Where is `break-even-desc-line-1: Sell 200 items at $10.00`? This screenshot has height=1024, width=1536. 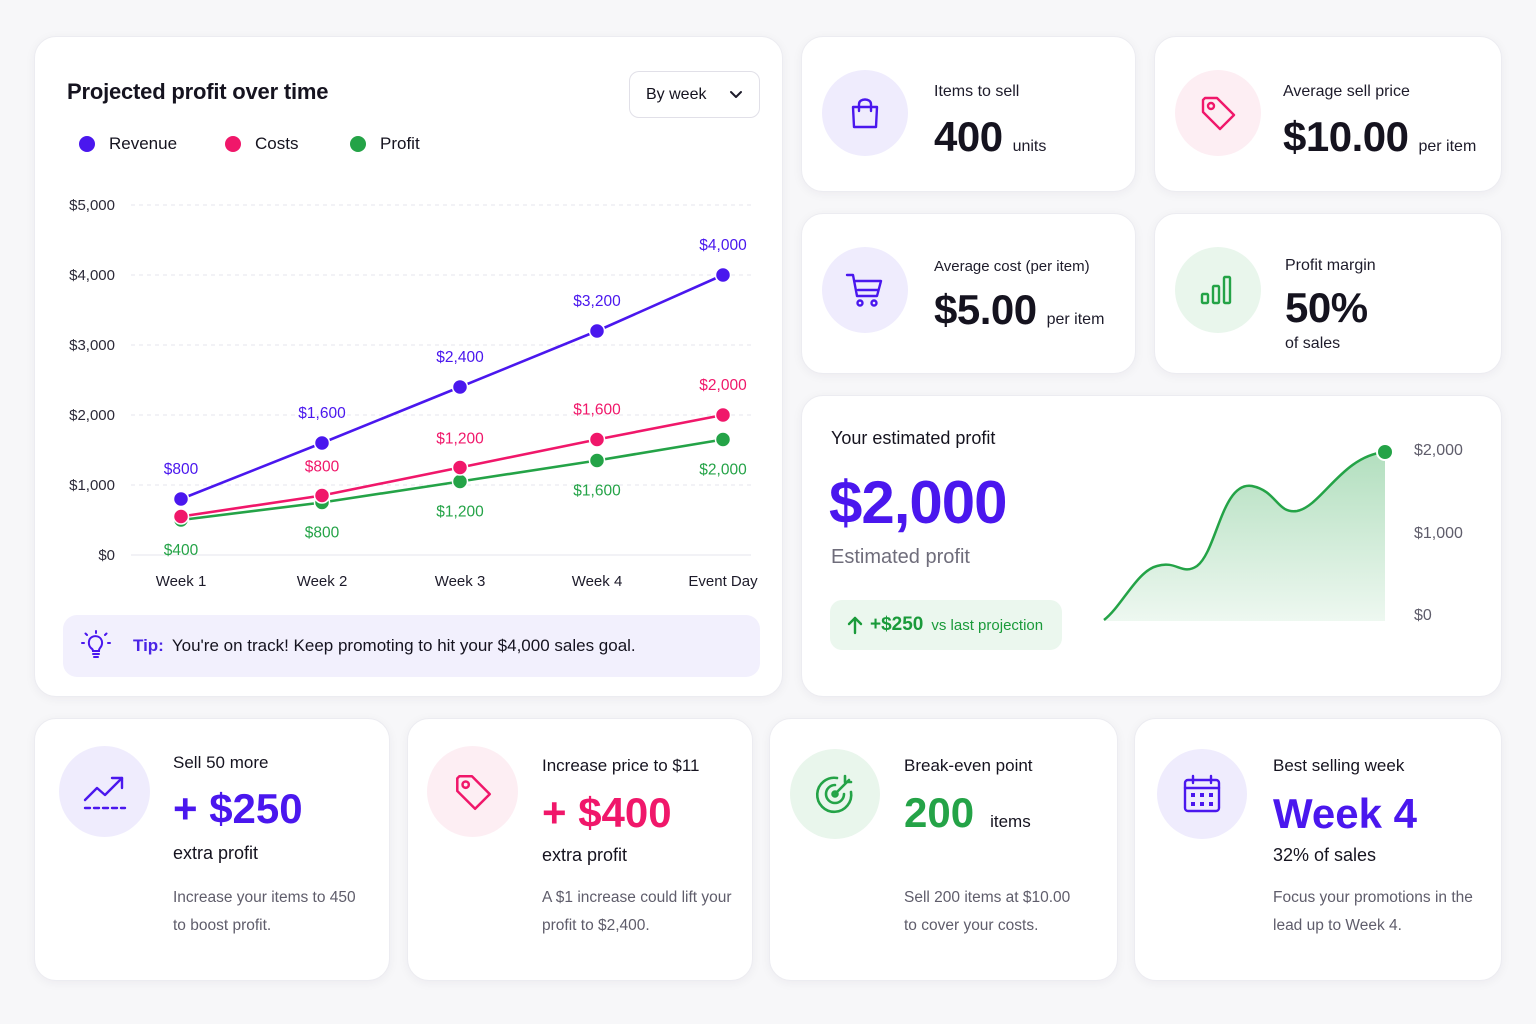 break-even-desc-line-1: Sell 200 items at $10.00 is located at coordinates (987, 897).